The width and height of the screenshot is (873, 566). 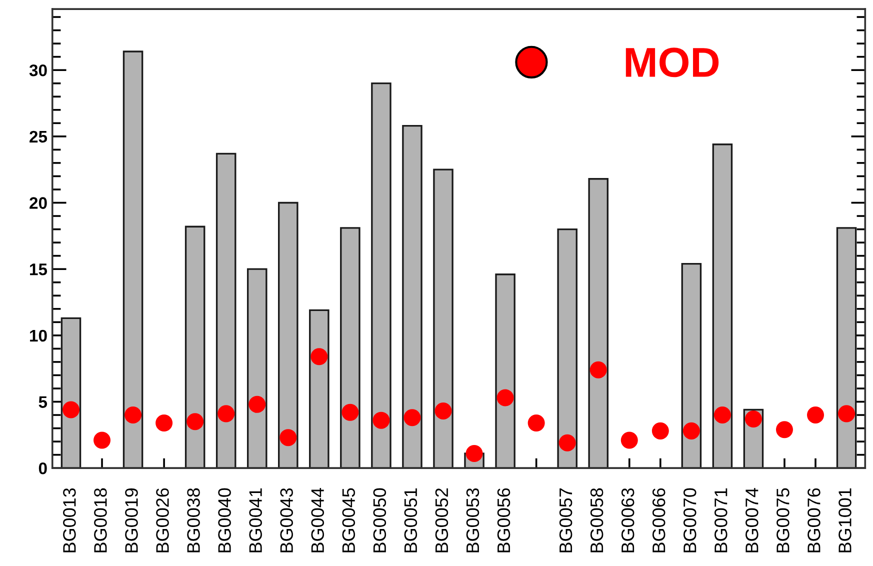 What do you see at coordinates (411, 520) in the screenshot?
I see `x-tick-label: BG0051` at bounding box center [411, 520].